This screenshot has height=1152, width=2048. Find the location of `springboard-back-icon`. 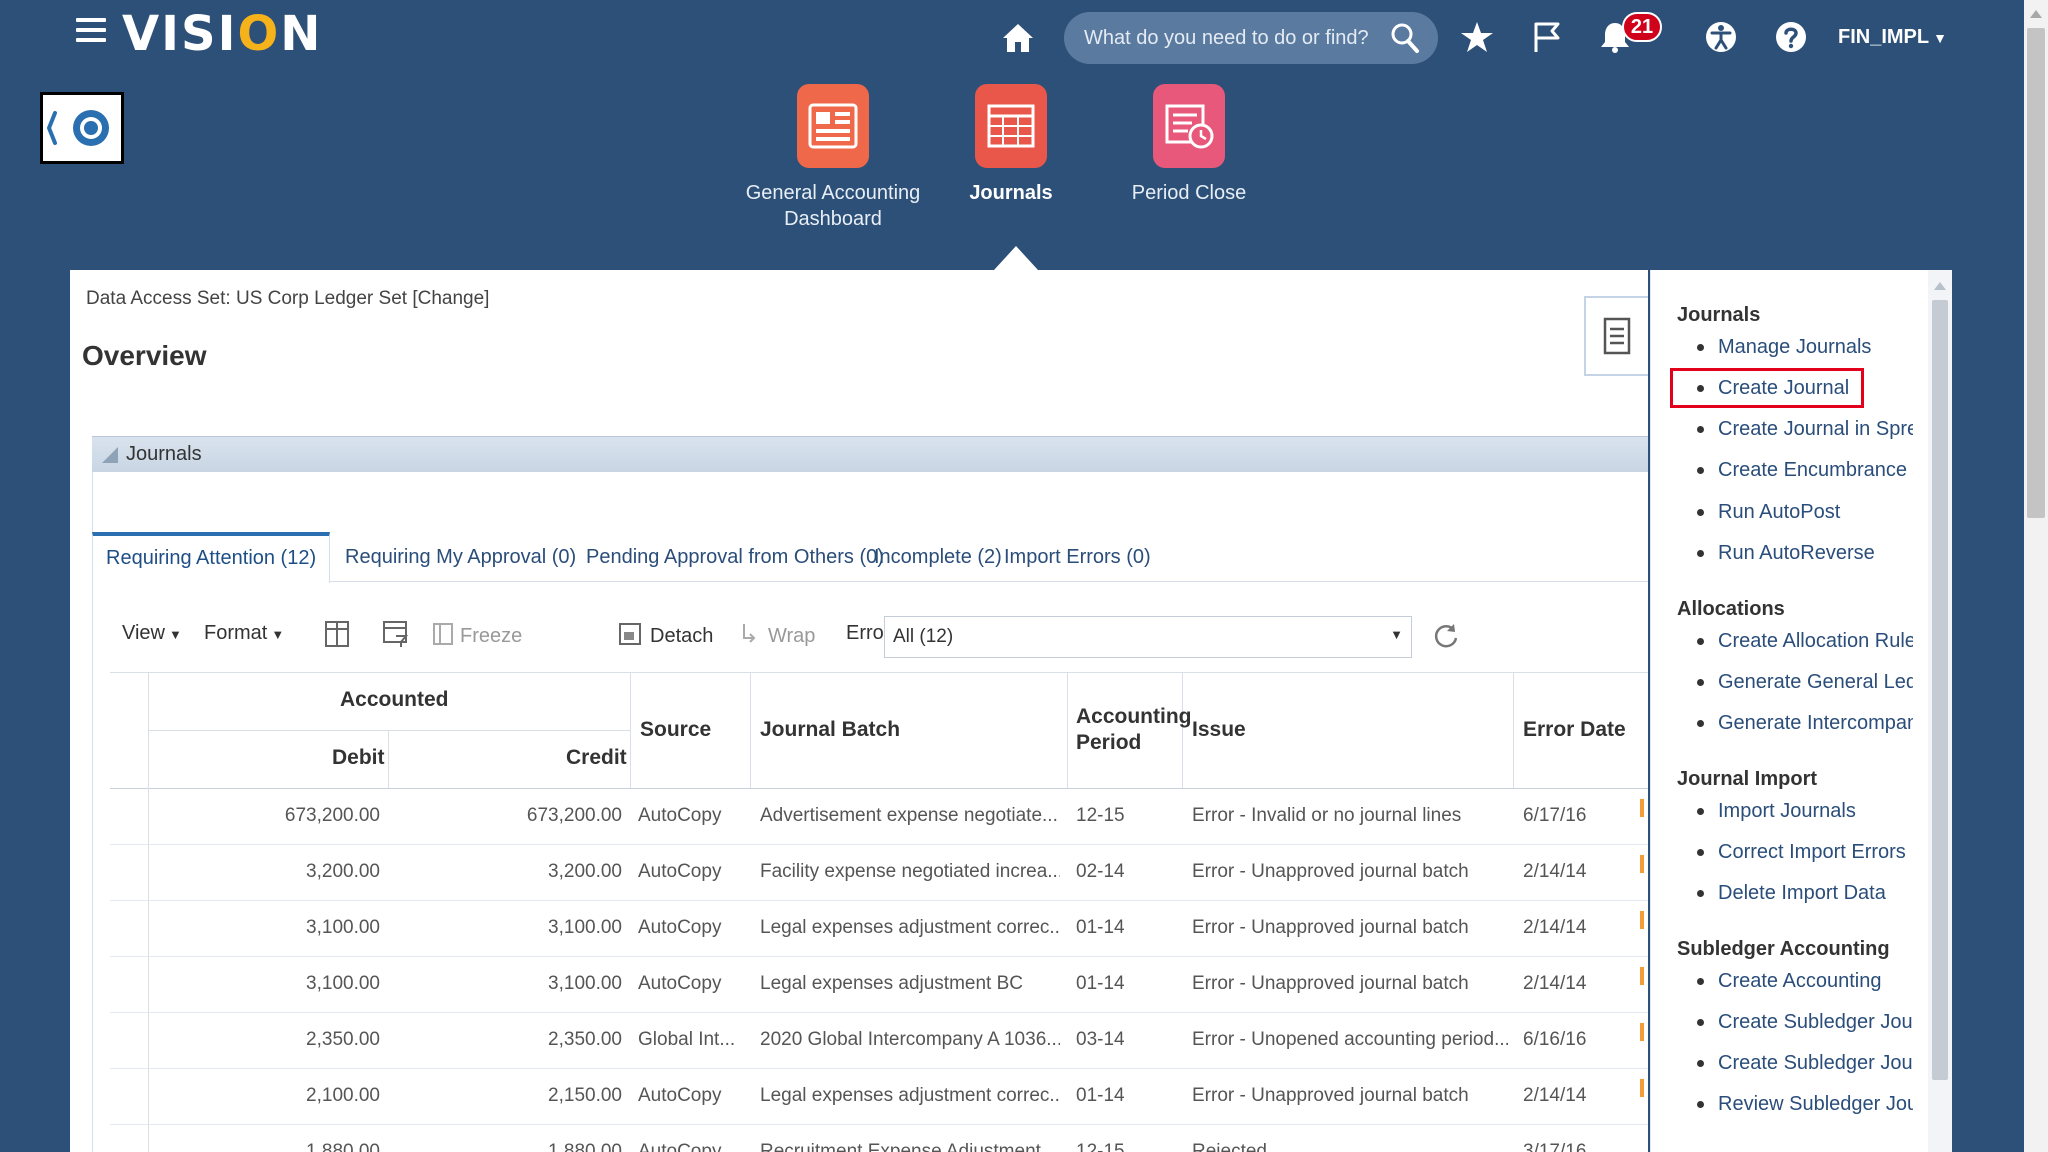

springboard-back-icon is located at coordinates (77, 128).